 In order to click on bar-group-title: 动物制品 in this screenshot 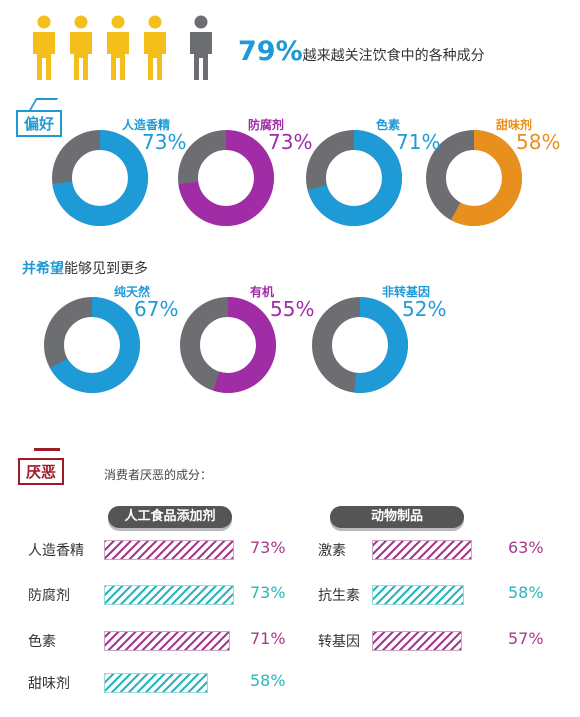, I will do `click(397, 517)`.